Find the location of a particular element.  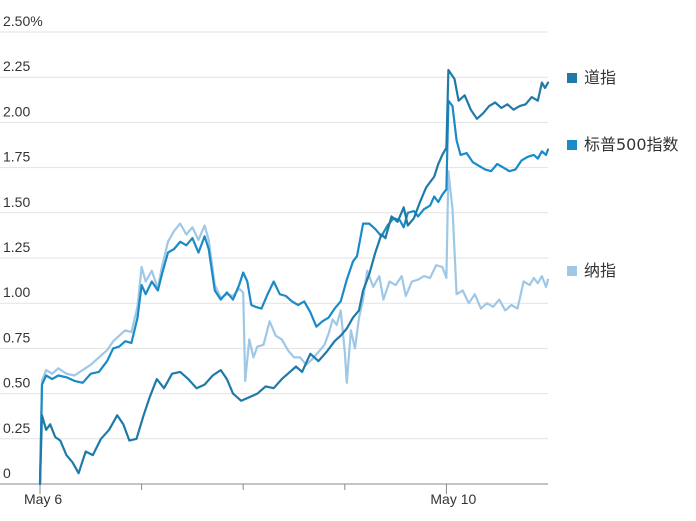

legend-item-nasdaq: 纳指 is located at coordinates (591, 270).